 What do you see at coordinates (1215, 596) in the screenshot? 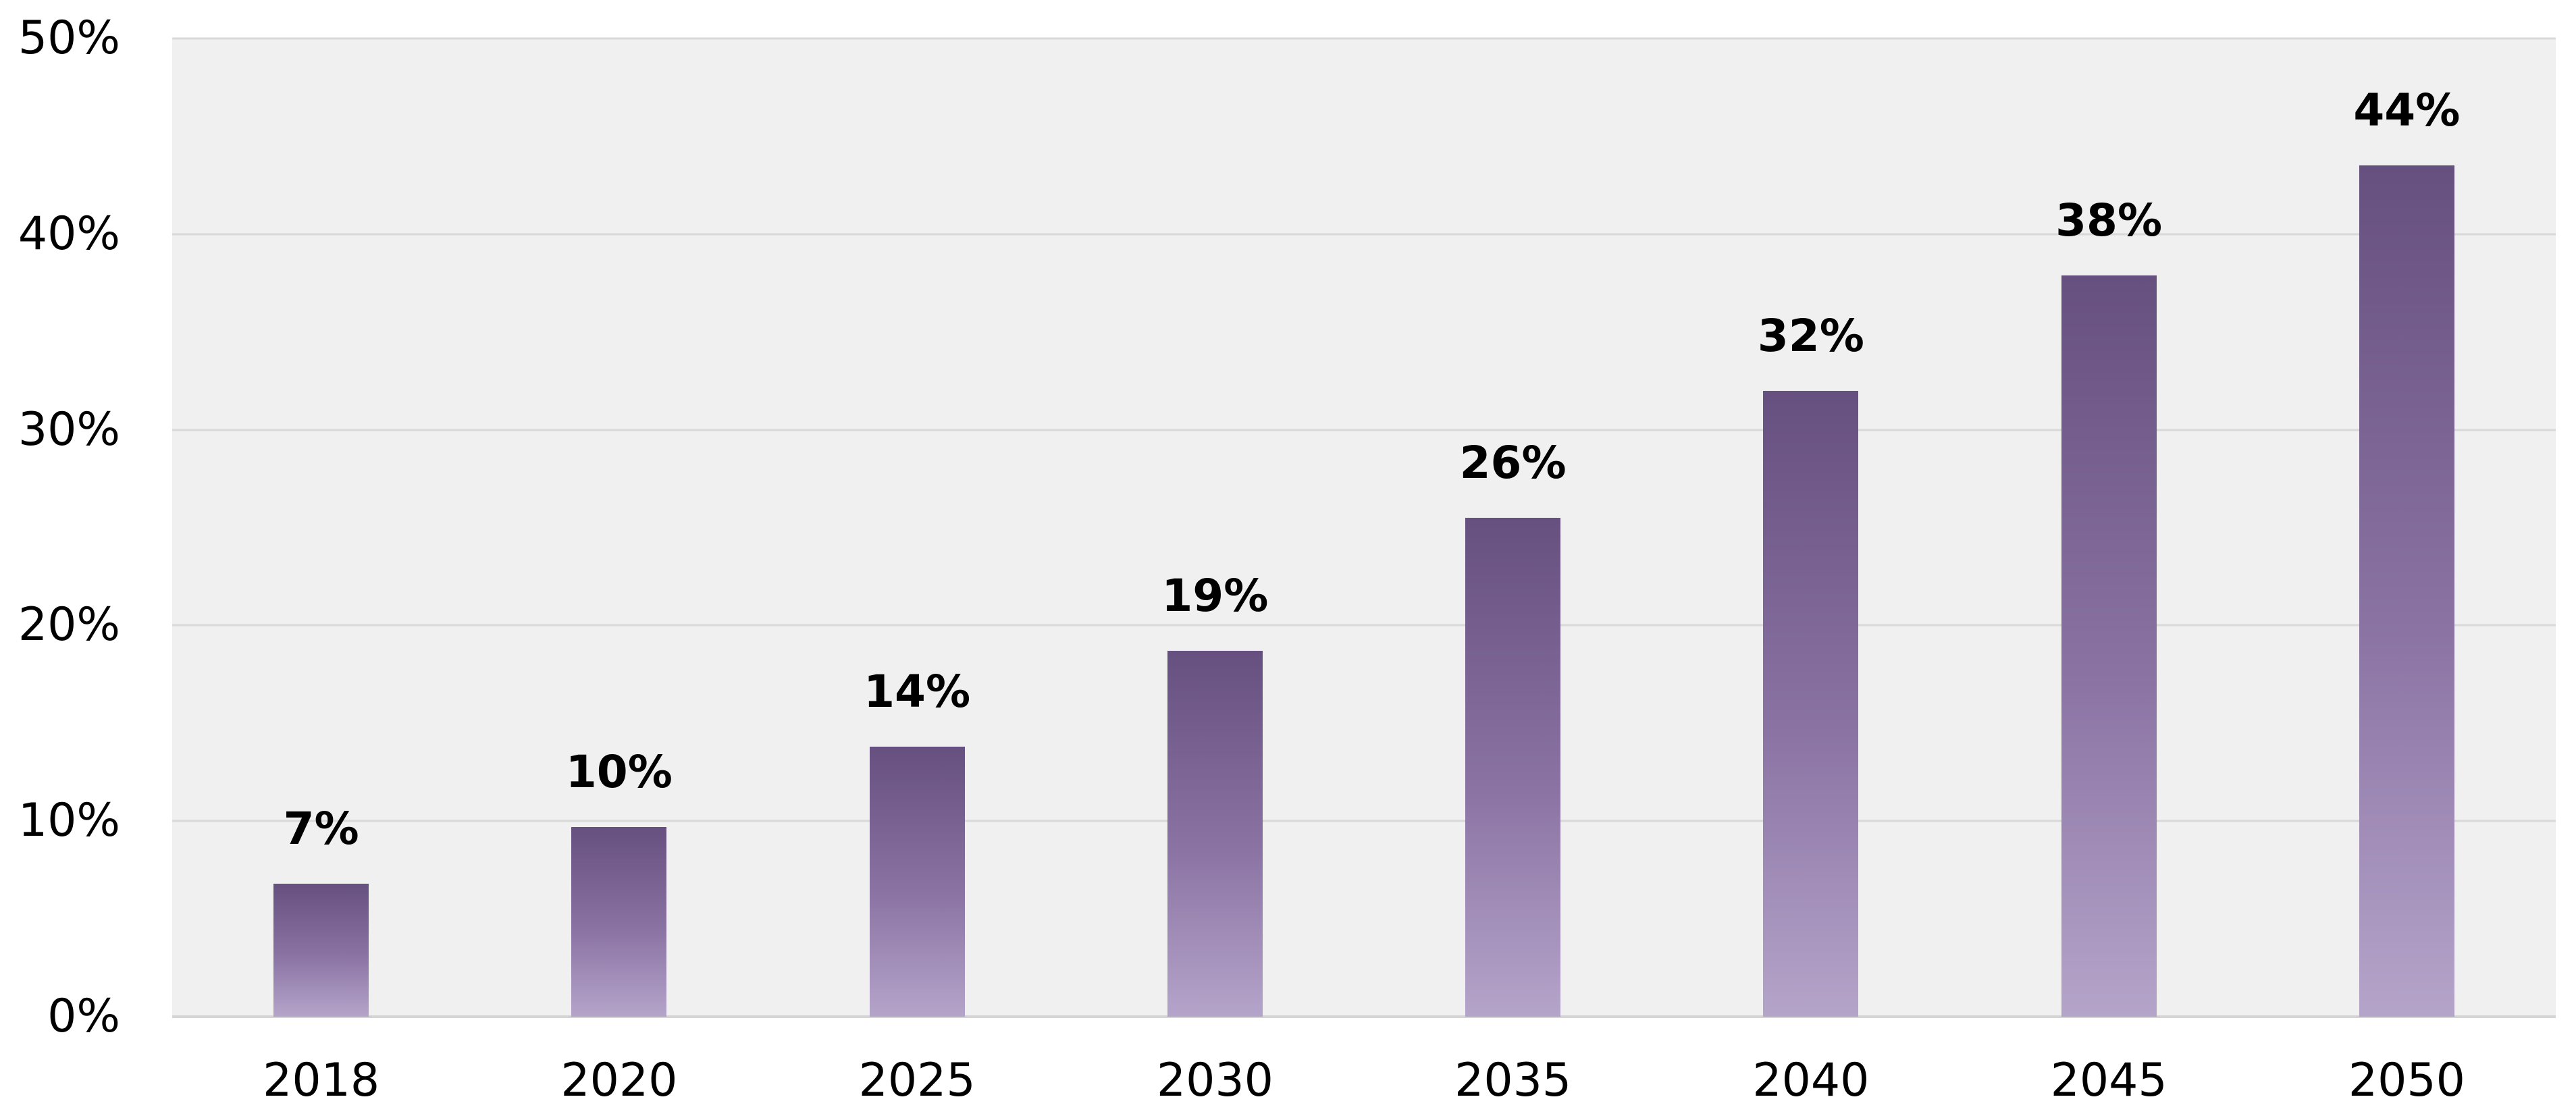
I see `bar-value-label: 19%` at bounding box center [1215, 596].